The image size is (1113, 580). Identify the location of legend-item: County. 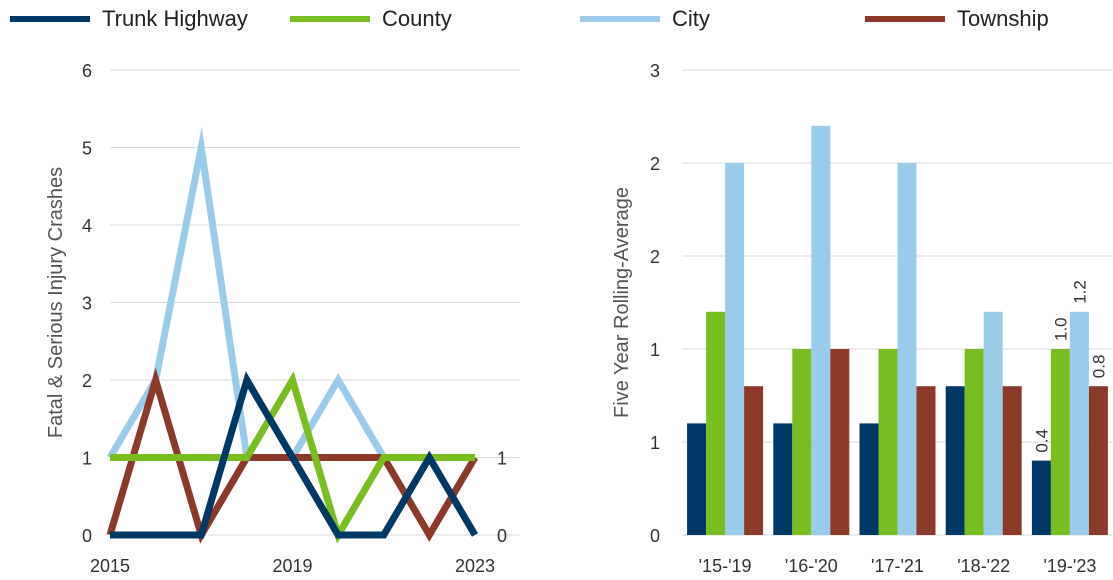
(371, 19).